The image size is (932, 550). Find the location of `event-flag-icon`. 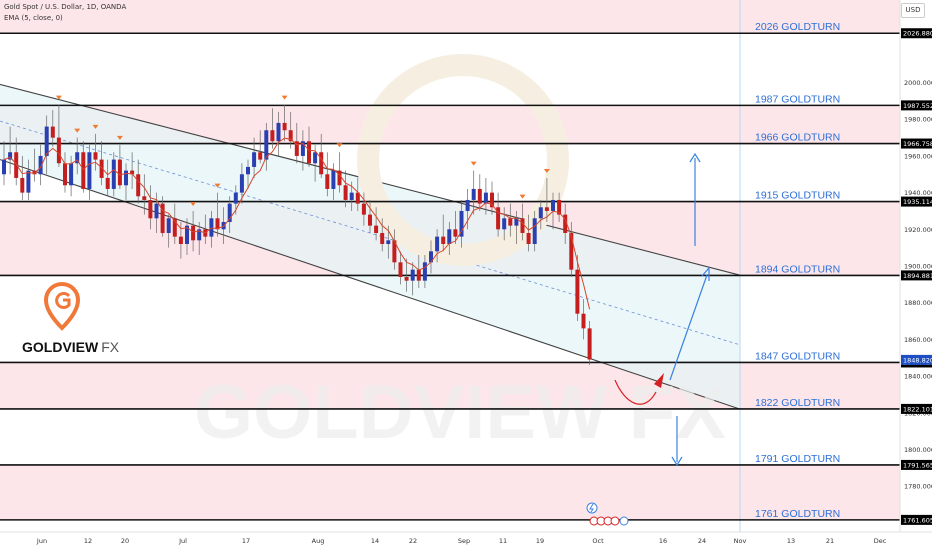

event-flag-icon is located at coordinates (615, 521).